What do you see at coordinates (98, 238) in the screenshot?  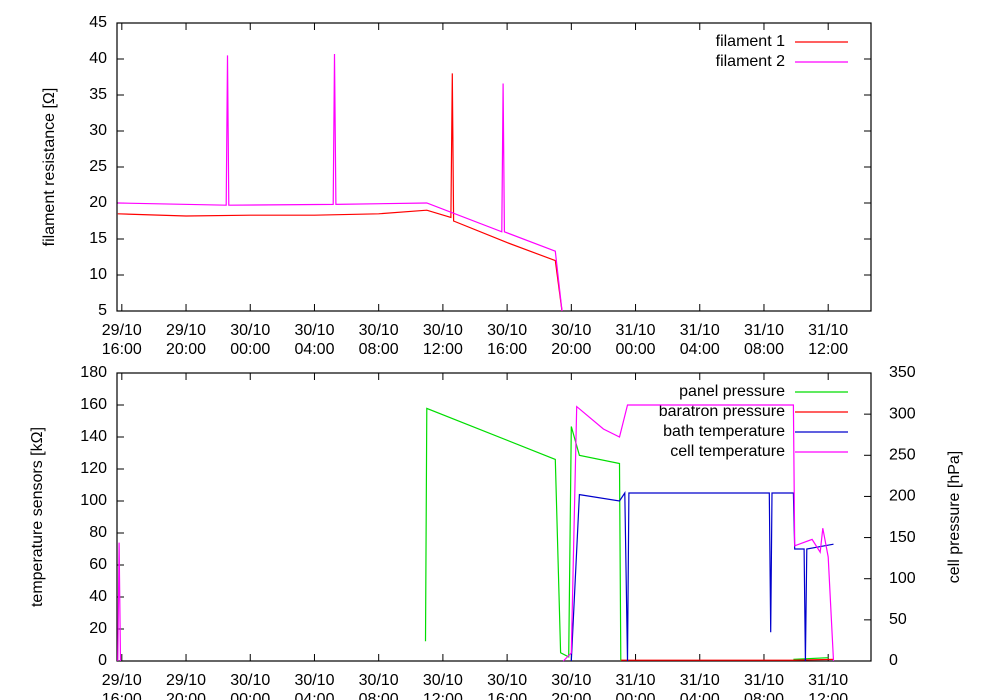 I see `y-tick-label: 15` at bounding box center [98, 238].